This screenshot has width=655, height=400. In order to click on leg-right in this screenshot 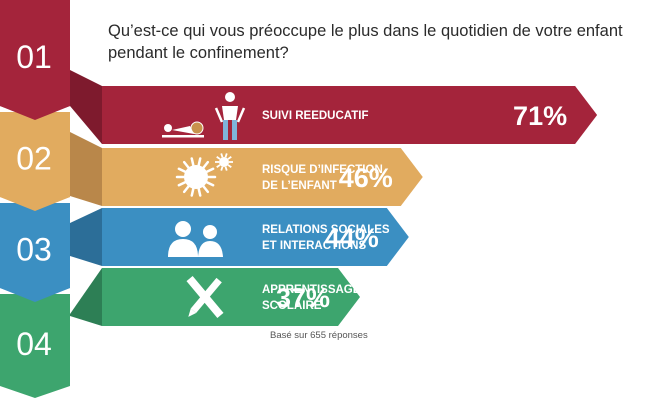, I will do `click(234, 130)`.